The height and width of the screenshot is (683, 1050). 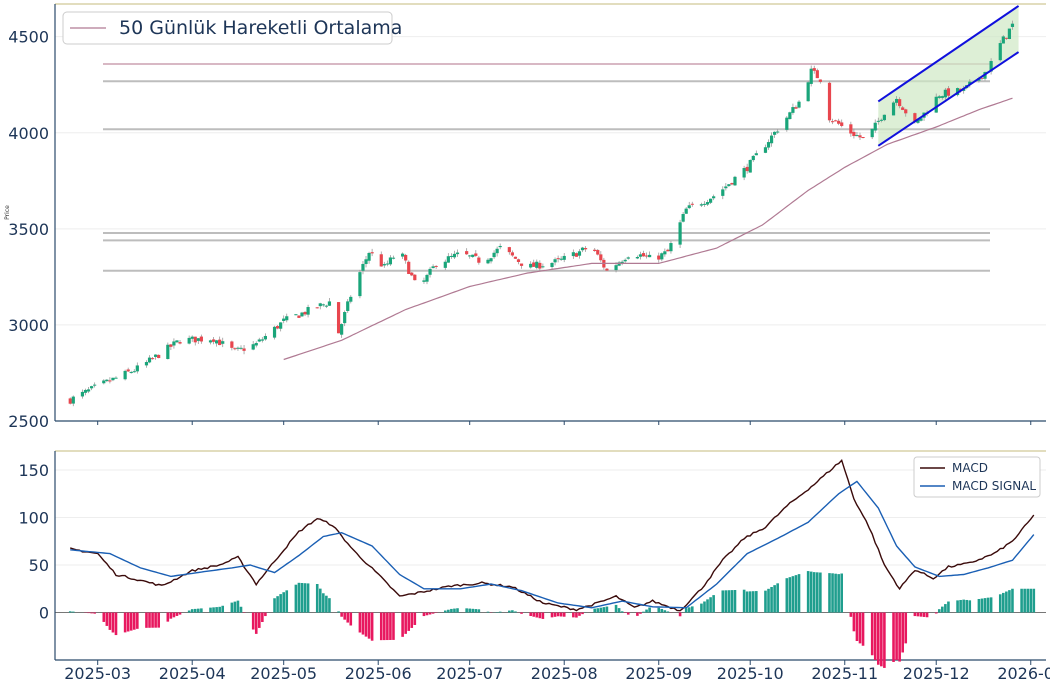 I want to click on price-legend-label: 50 Günlük Hareketli Ortalama, so click(x=260, y=28).